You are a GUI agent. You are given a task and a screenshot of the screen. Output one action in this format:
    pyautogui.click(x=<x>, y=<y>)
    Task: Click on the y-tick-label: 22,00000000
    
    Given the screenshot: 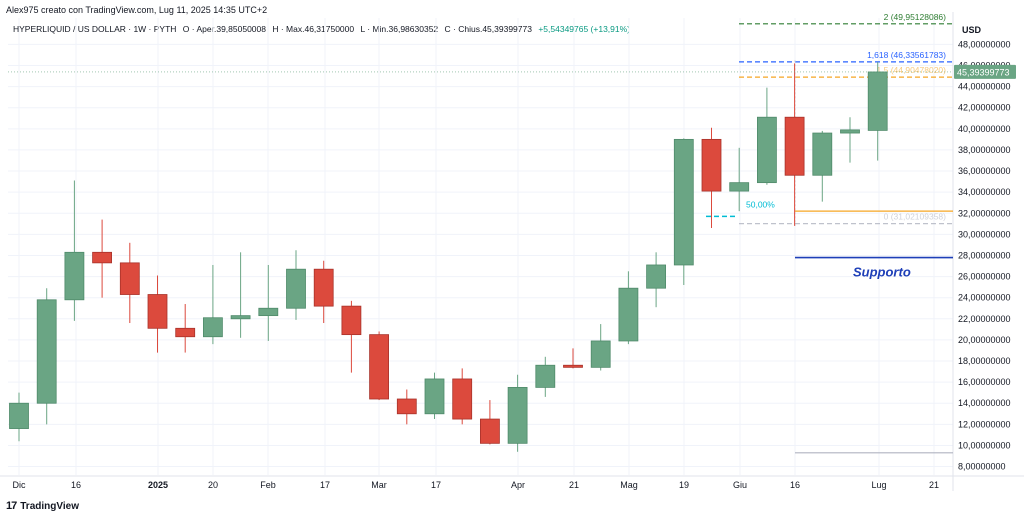 What is the action you would take?
    pyautogui.click(x=984, y=319)
    